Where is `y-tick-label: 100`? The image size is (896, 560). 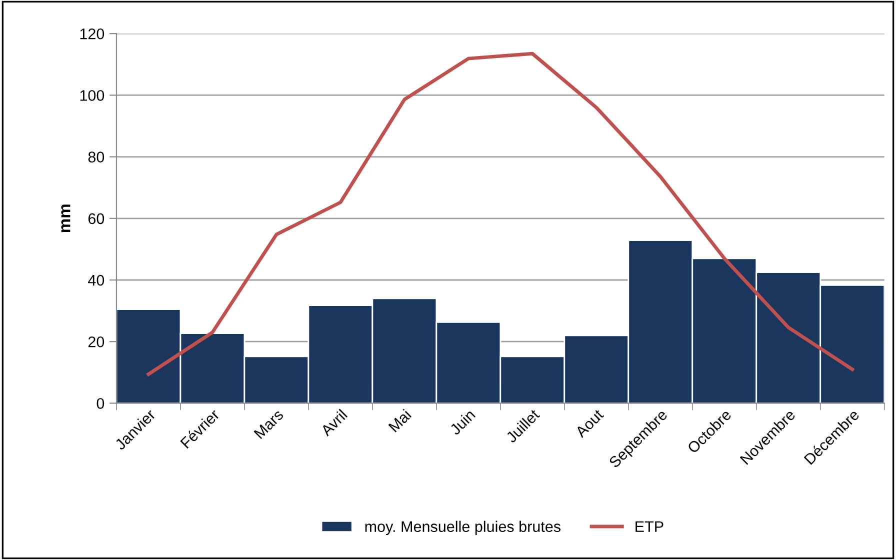 y-tick-label: 100 is located at coordinates (92, 95).